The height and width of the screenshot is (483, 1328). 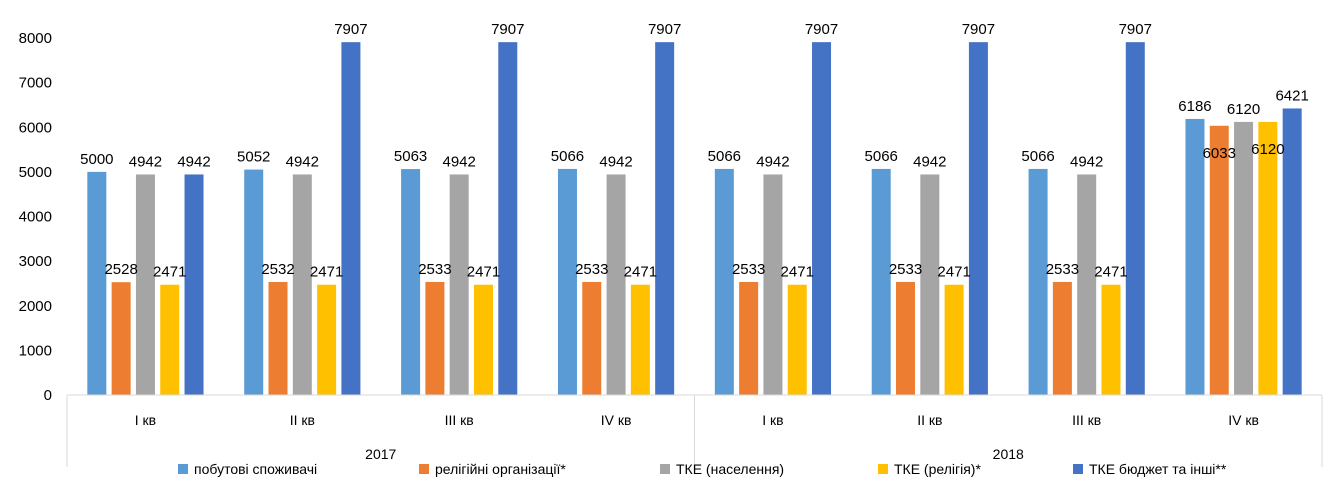 I want to click on legend-label: ТКЕ (релігія)*, so click(x=937, y=469).